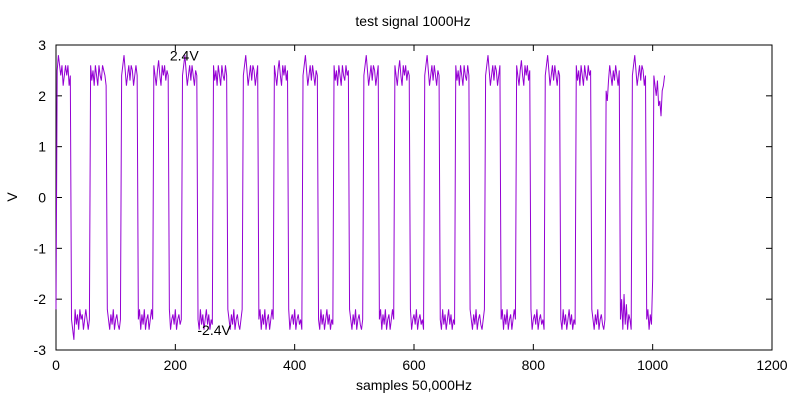  What do you see at coordinates (40, 350) in the screenshot?
I see `y-tick-label: -3` at bounding box center [40, 350].